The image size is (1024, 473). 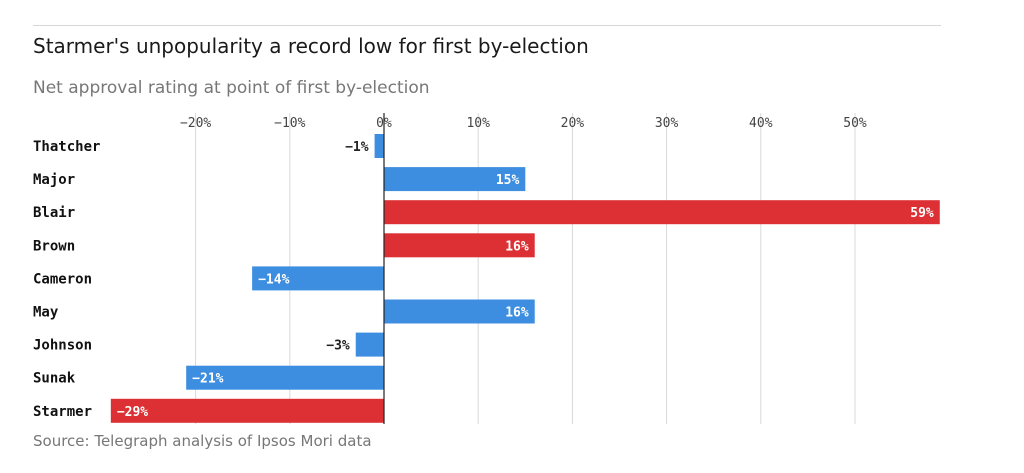 I want to click on category-label-4: Cameron, so click(x=62, y=279).